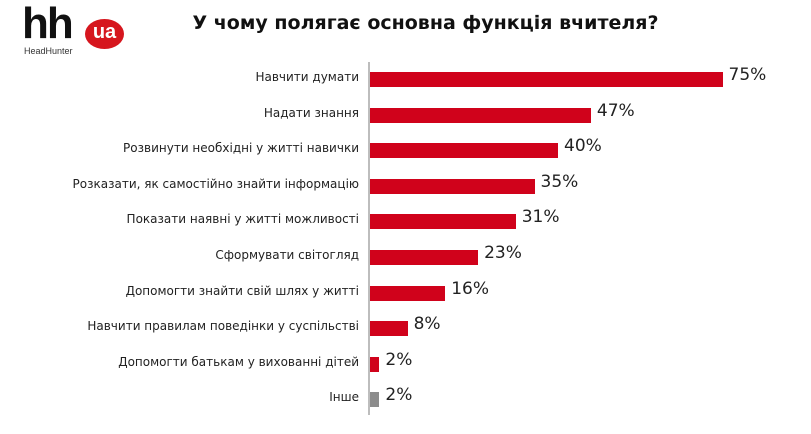 The image size is (811, 434). I want to click on category-label: Навчити думати, so click(307, 77).